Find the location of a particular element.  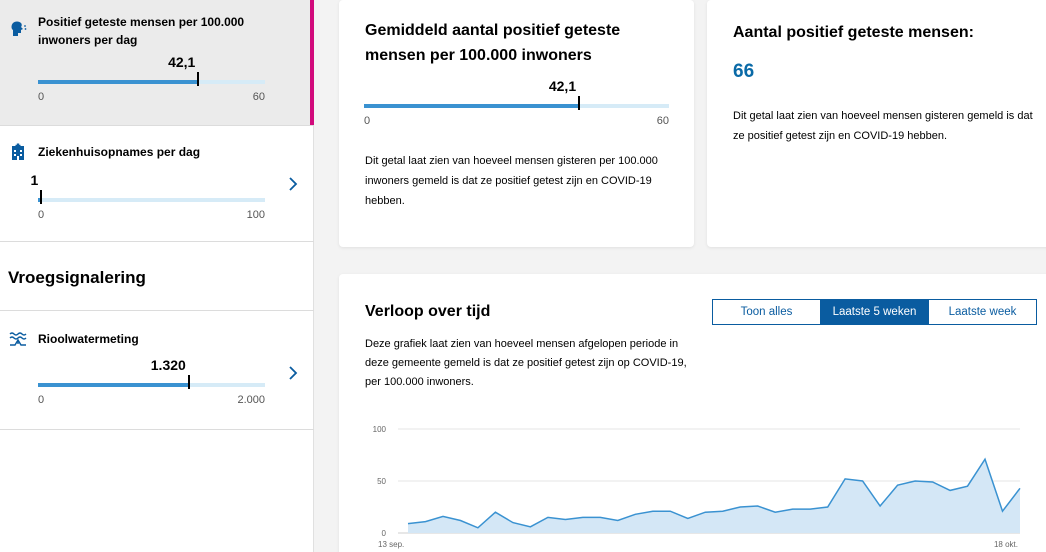

section-heading-vroegsignalering: Vroegsignalering is located at coordinates (77, 277).